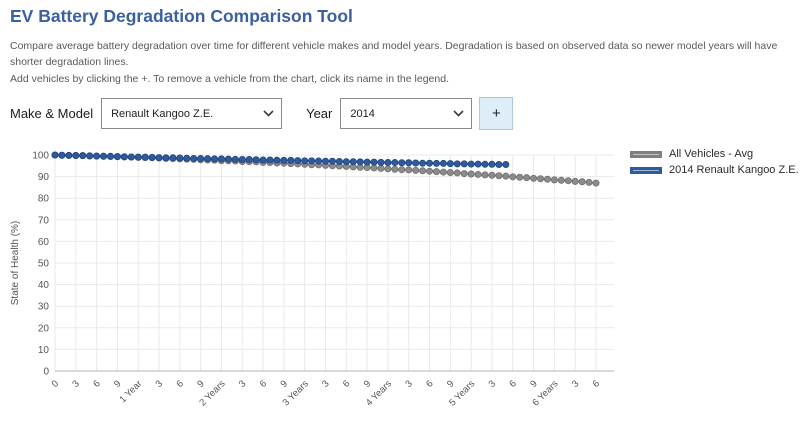 This screenshot has width=800, height=425. What do you see at coordinates (44, 285) in the screenshot?
I see `svg-text: 40` at bounding box center [44, 285].